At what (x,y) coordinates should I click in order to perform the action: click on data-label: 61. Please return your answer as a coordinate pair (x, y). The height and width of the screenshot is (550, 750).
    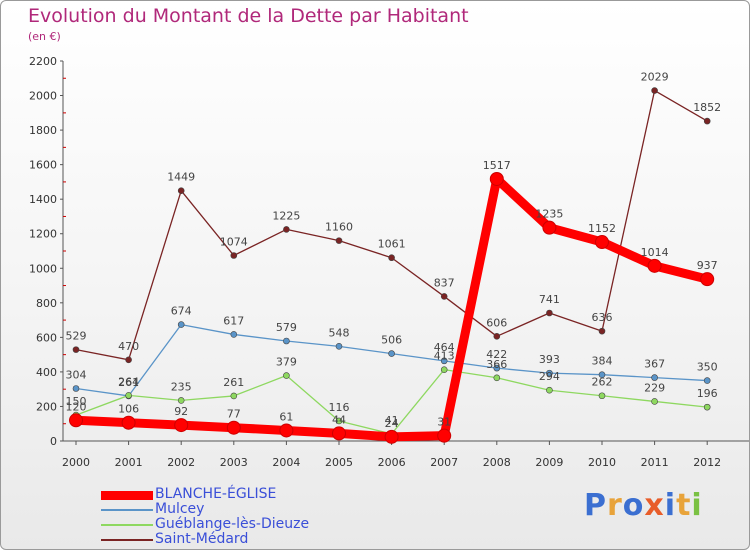
    Looking at the image, I should click on (286, 416).